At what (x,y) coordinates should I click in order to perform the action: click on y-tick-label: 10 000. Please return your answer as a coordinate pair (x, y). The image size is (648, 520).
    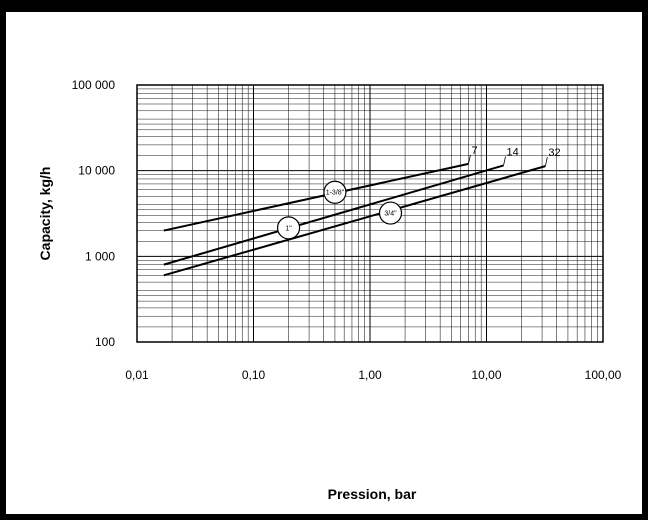
    Looking at the image, I should click on (96, 171).